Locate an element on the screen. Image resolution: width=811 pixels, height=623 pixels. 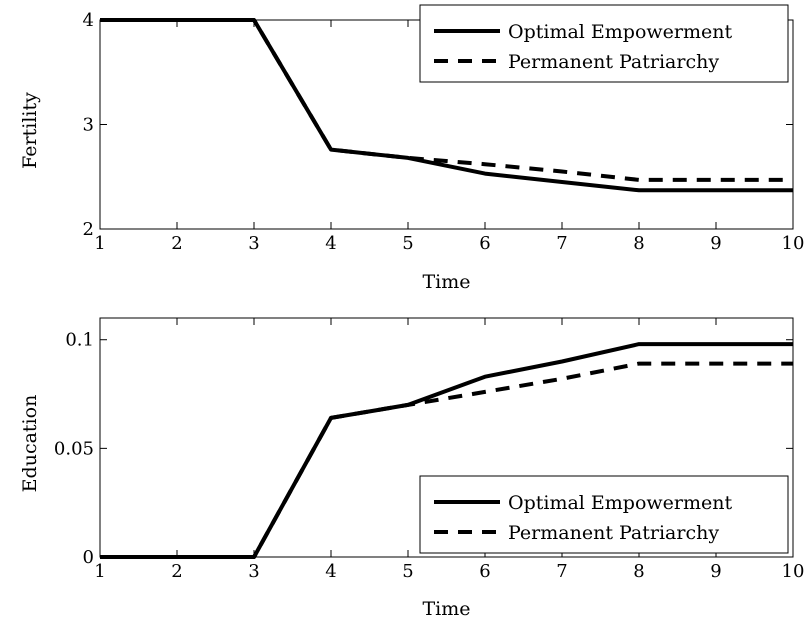
y-tick-label: 0.1 is located at coordinates (79, 340).